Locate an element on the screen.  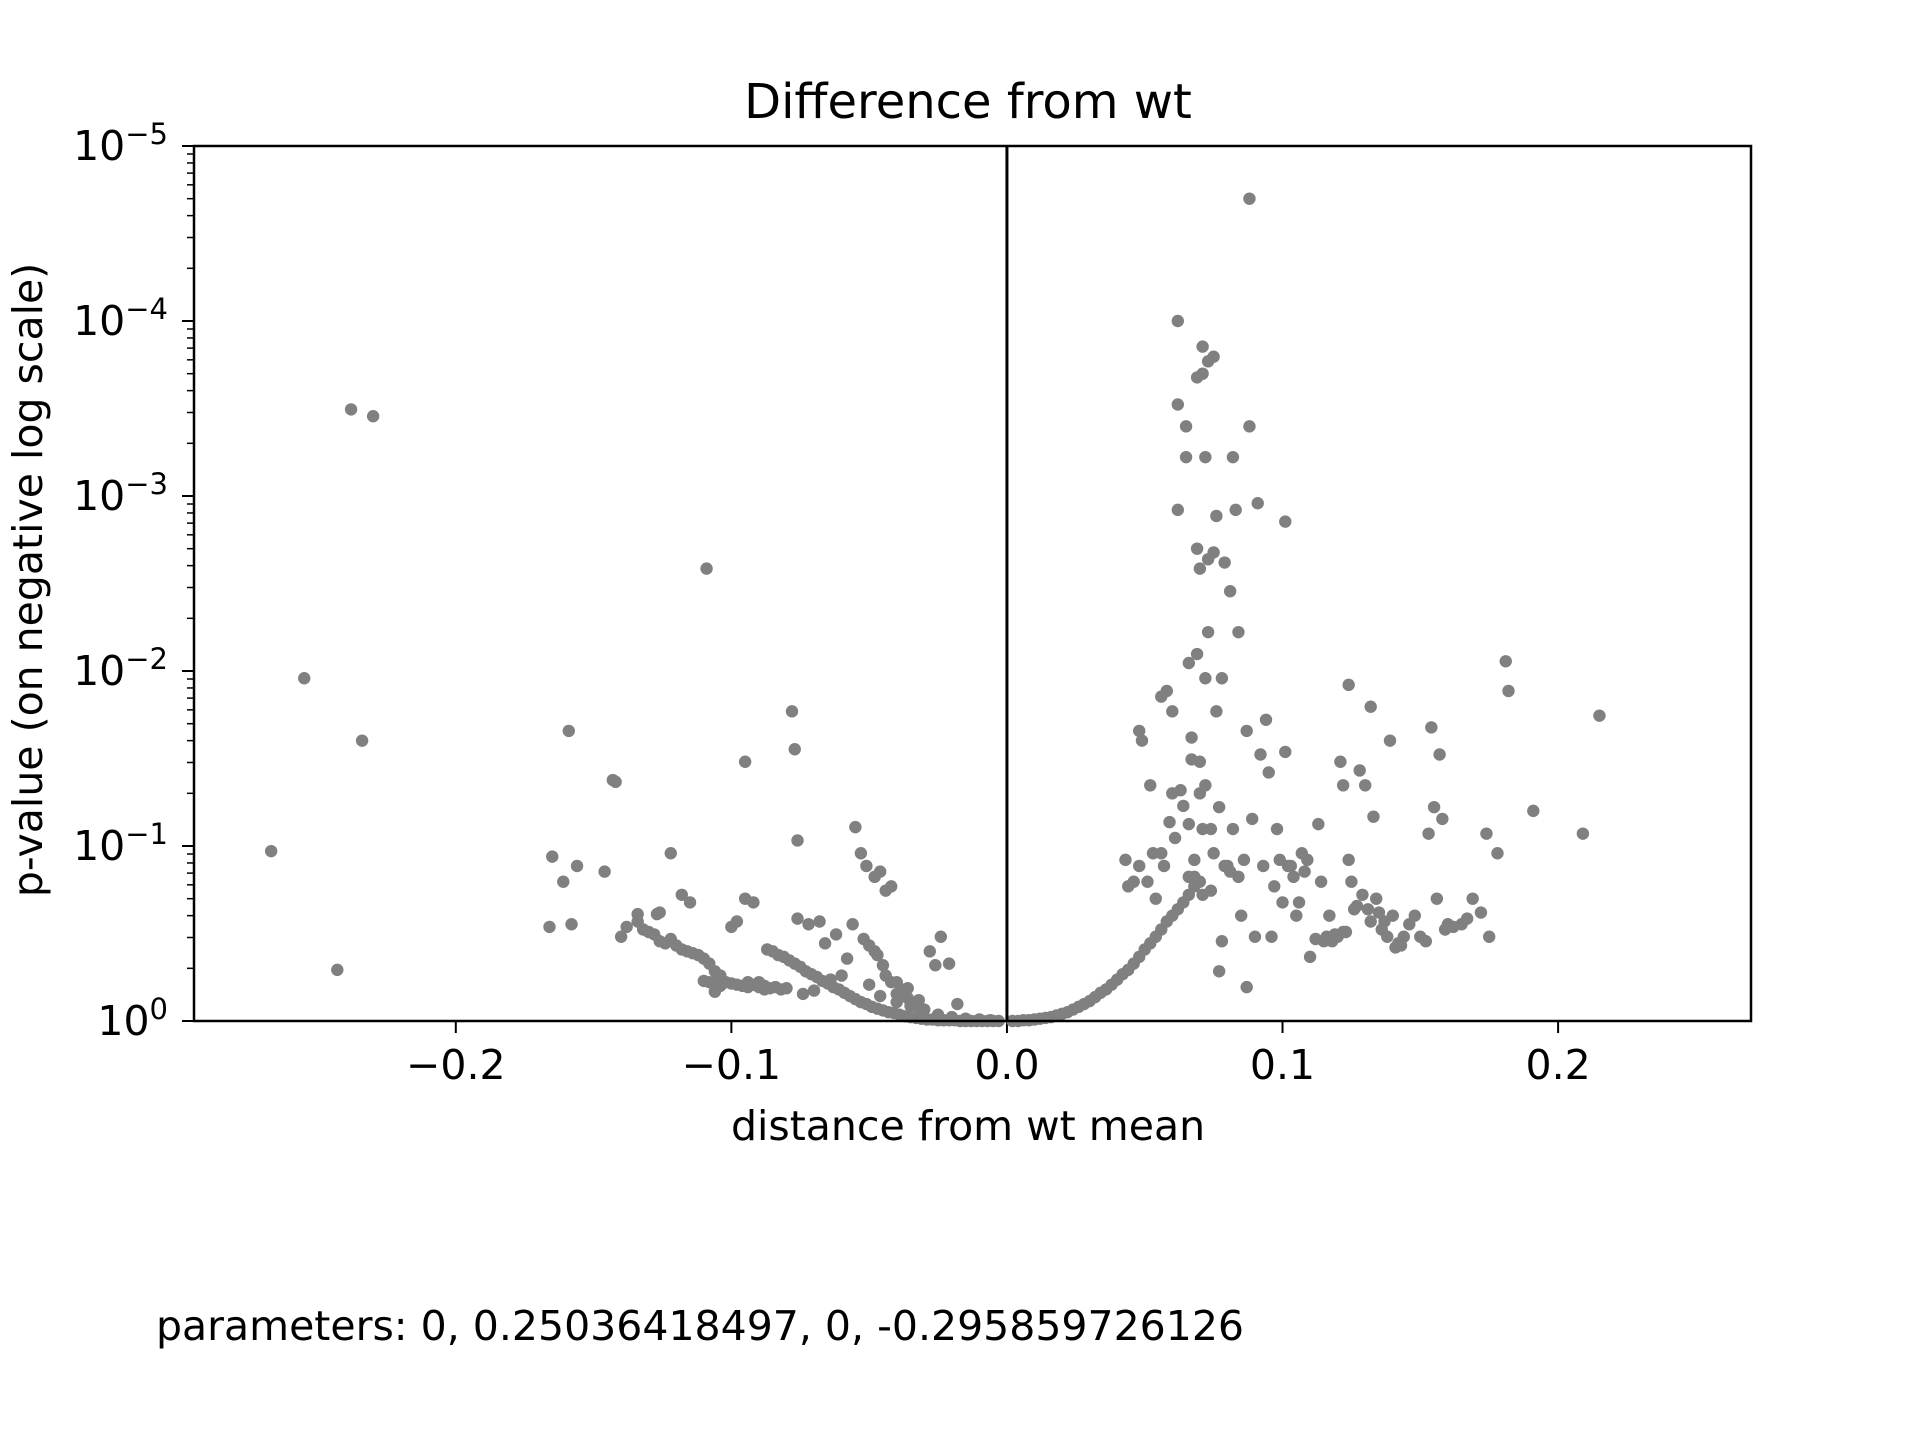
x-tick-label: 0.0 is located at coordinates (1006, 1065).